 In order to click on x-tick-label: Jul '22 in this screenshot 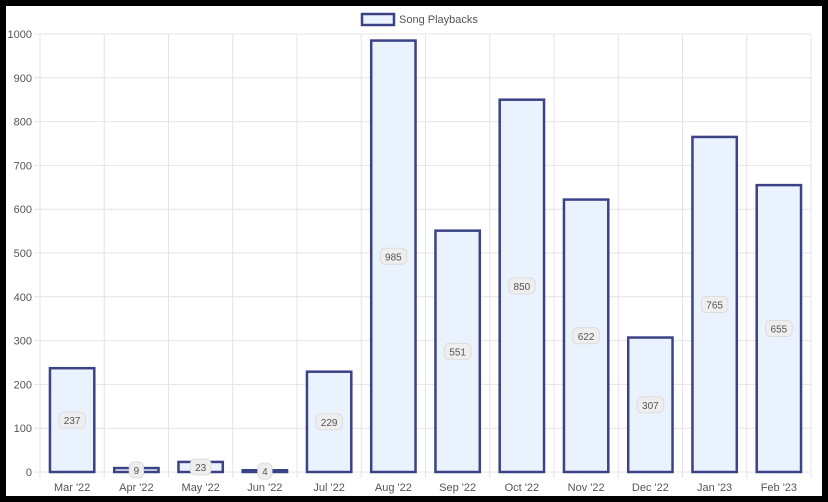, I will do `click(328, 488)`.